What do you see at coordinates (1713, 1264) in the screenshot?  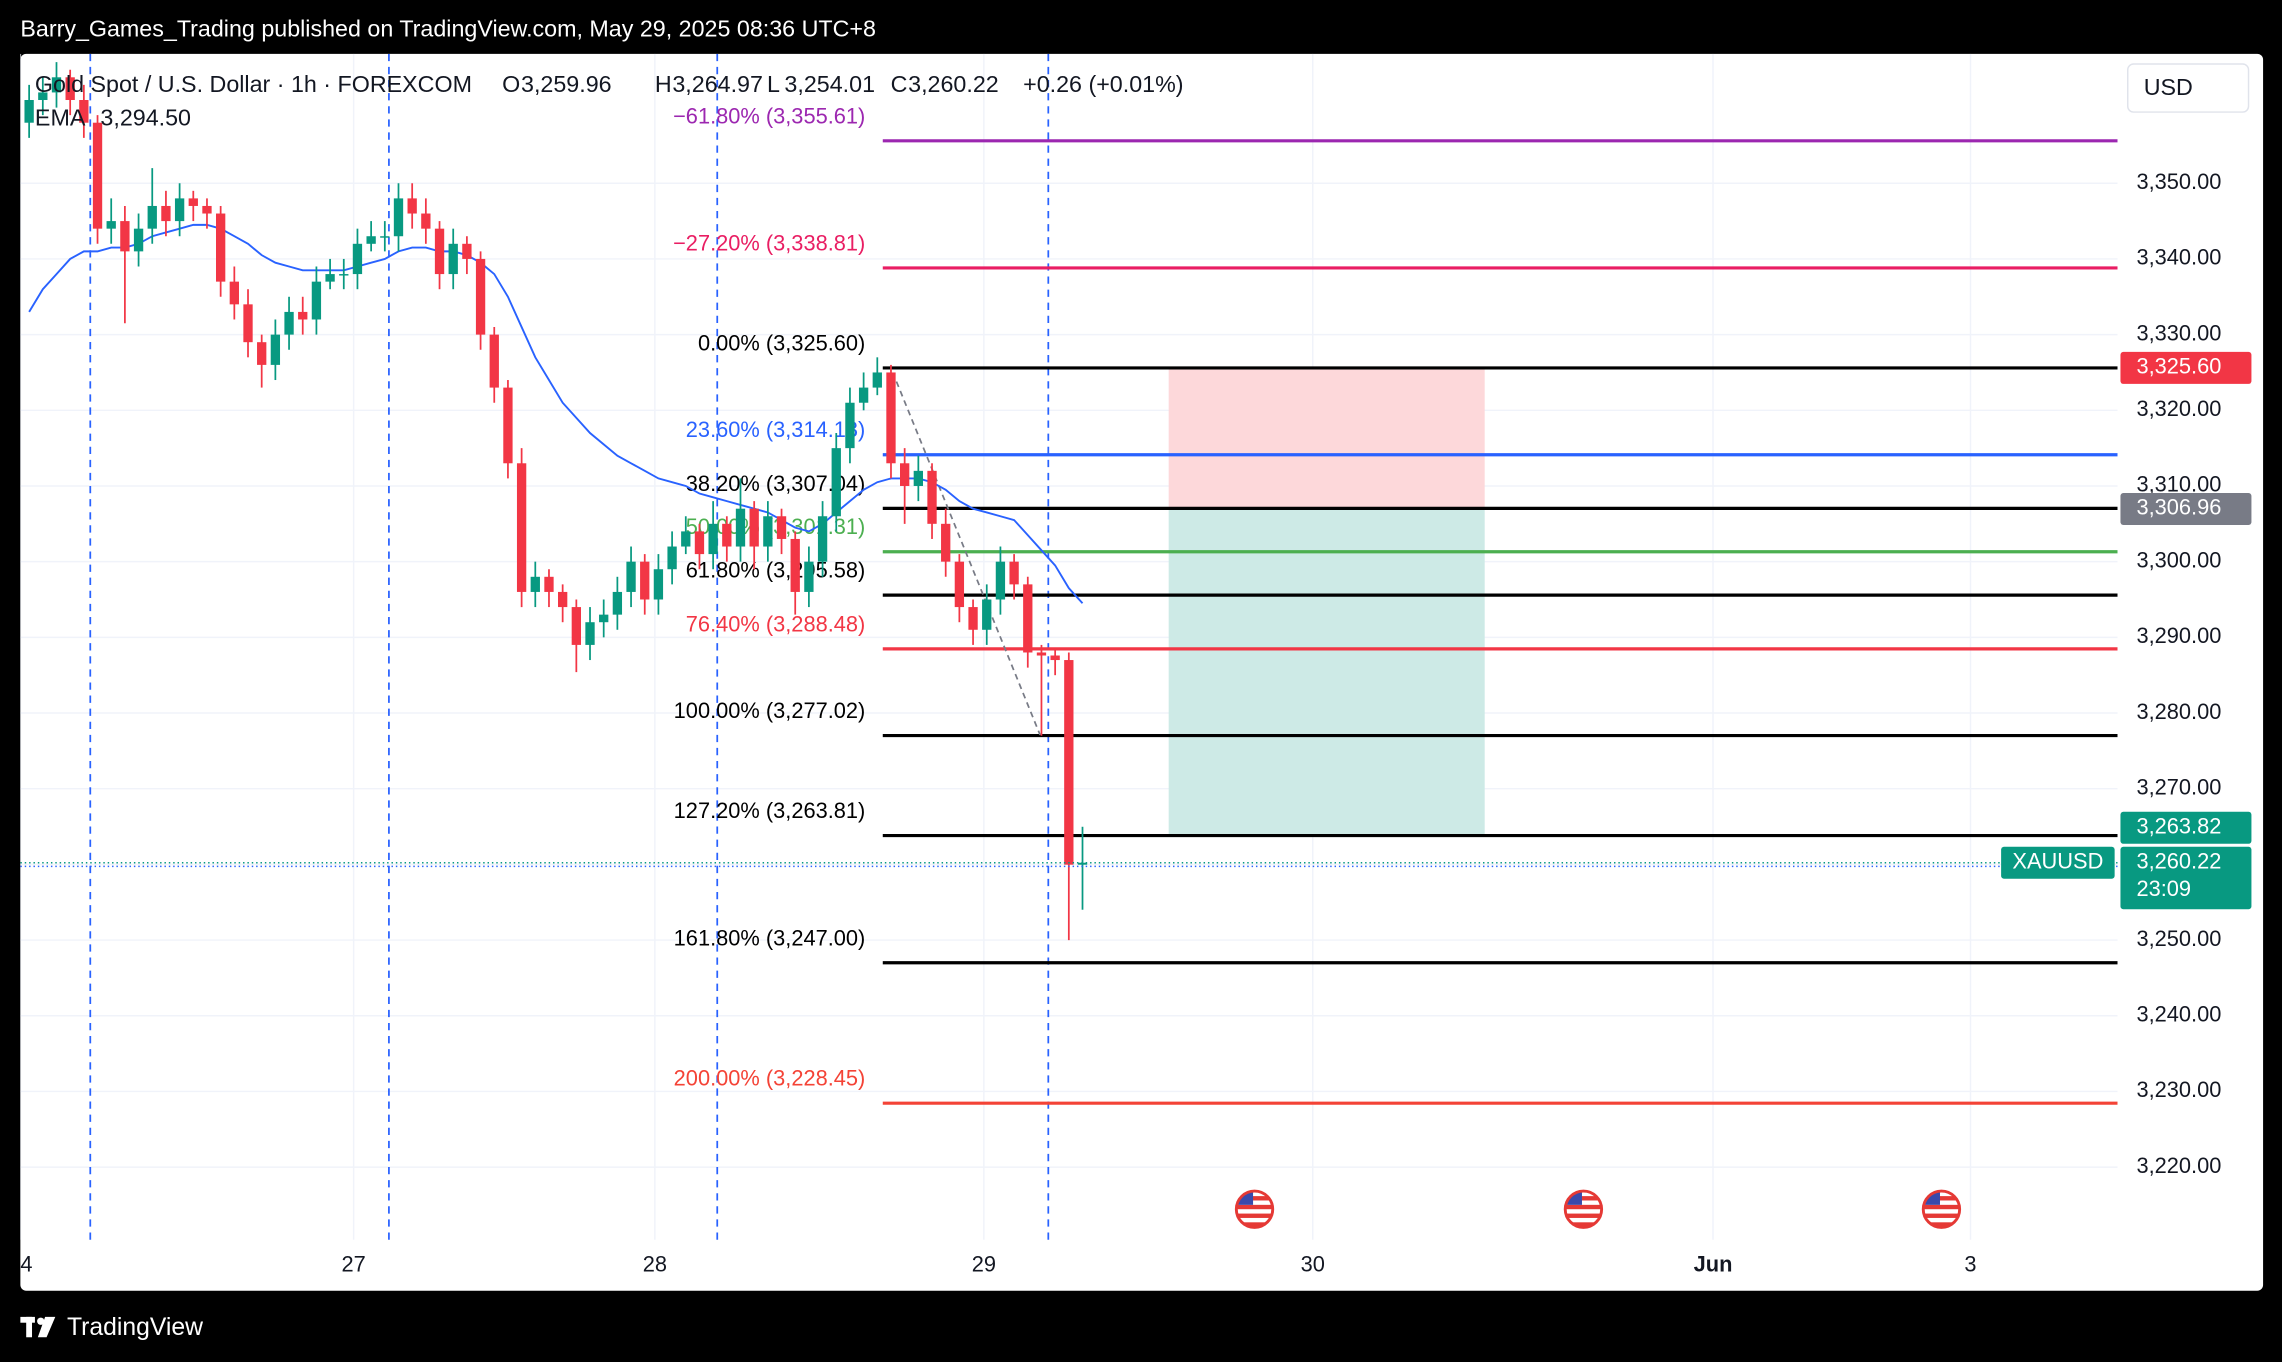 I see `x-tick-label: Jun` at bounding box center [1713, 1264].